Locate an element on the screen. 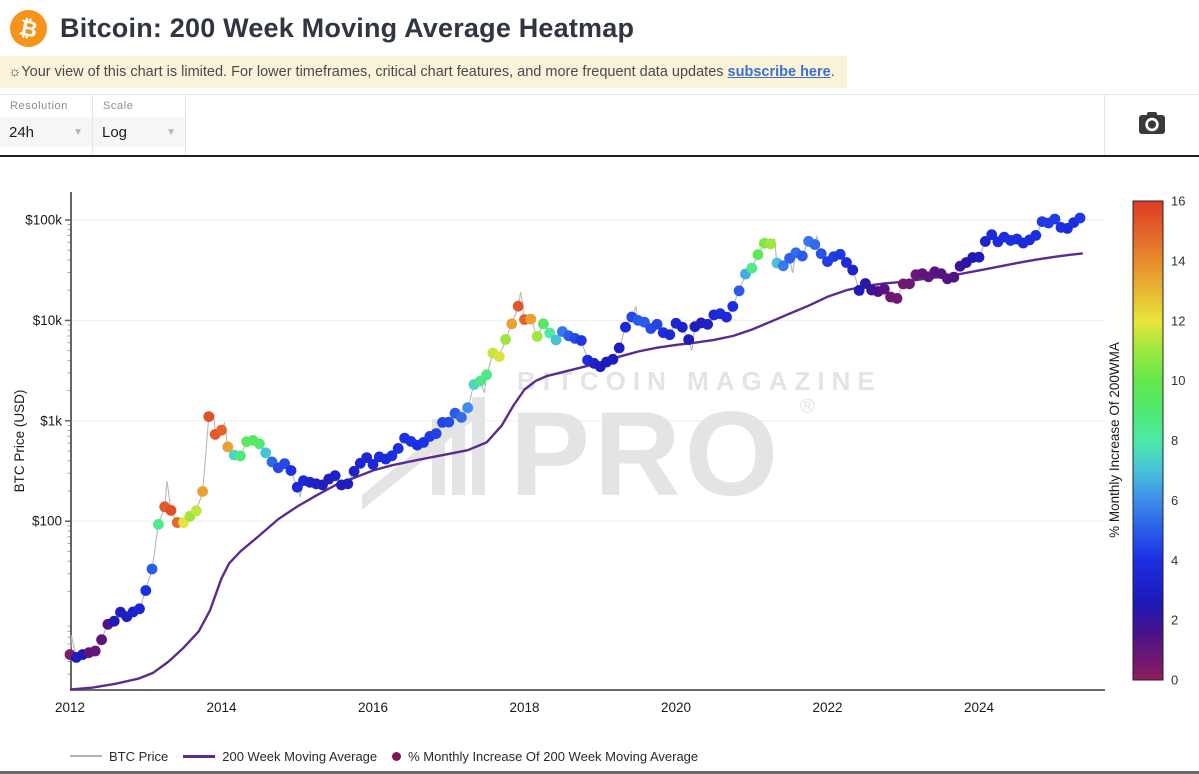  x-tick-label: 2022 is located at coordinates (827, 707).